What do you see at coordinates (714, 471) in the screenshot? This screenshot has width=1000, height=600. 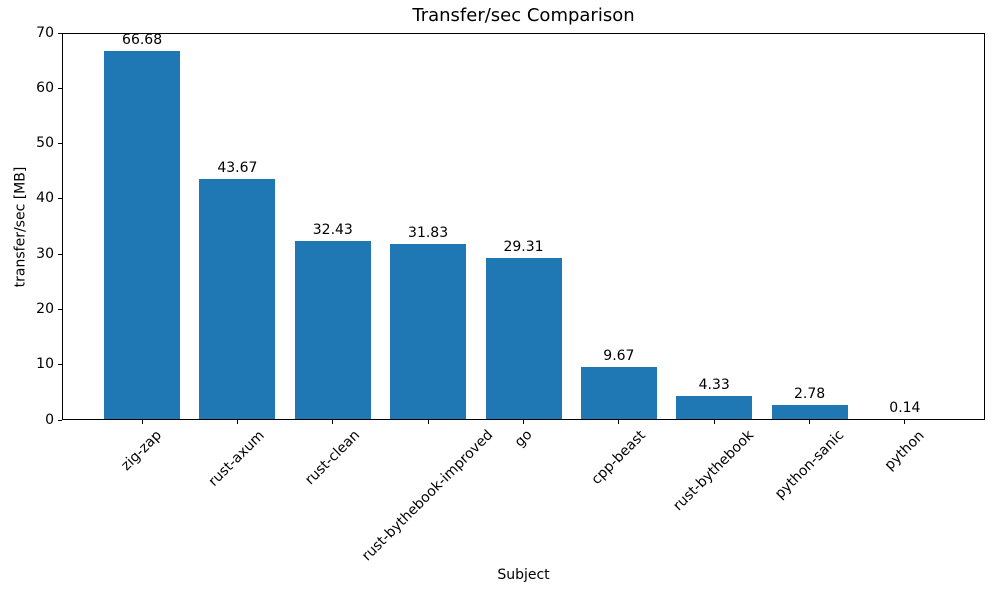 I see `x-tick-label: rust-bythebook` at bounding box center [714, 471].